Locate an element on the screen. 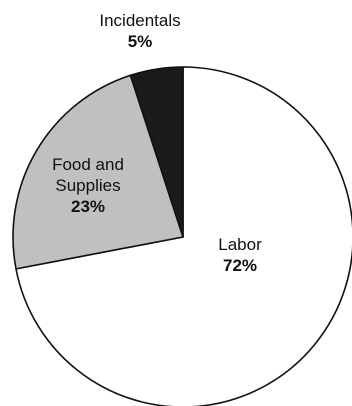  slice-label-food-and-supplies: Food and is located at coordinates (88, 164).